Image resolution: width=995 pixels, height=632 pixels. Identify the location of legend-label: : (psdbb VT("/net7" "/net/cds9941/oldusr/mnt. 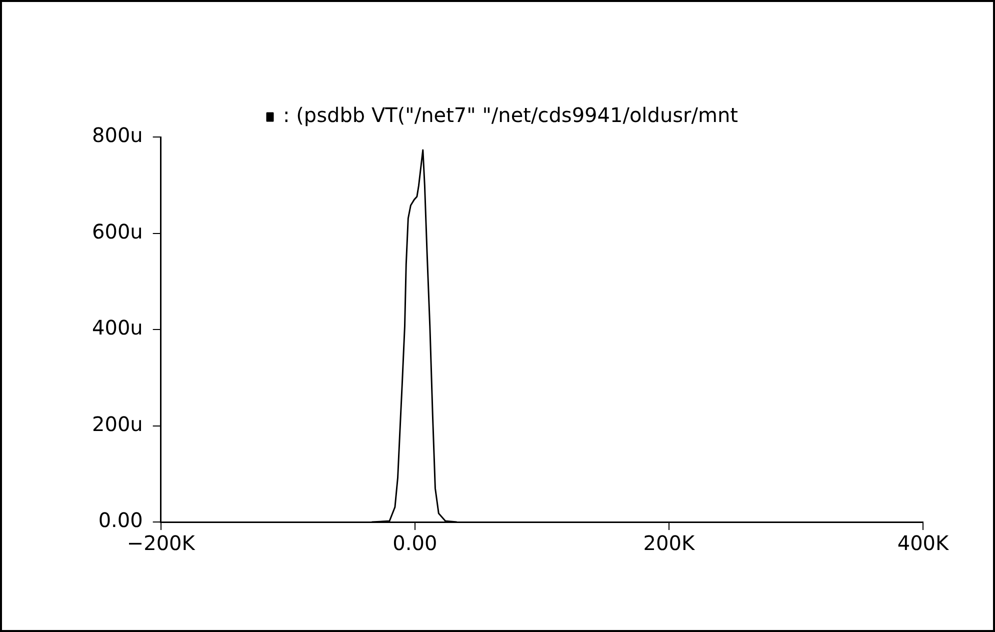
(510, 115).